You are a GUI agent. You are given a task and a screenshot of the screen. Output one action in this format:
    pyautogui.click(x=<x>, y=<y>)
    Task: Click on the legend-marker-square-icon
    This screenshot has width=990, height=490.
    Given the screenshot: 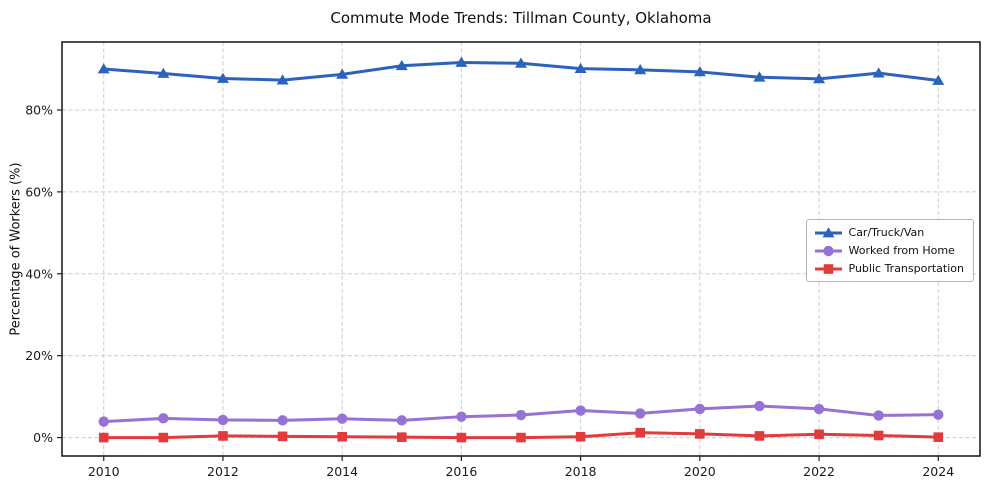 What is the action you would take?
    pyautogui.click(x=828, y=268)
    